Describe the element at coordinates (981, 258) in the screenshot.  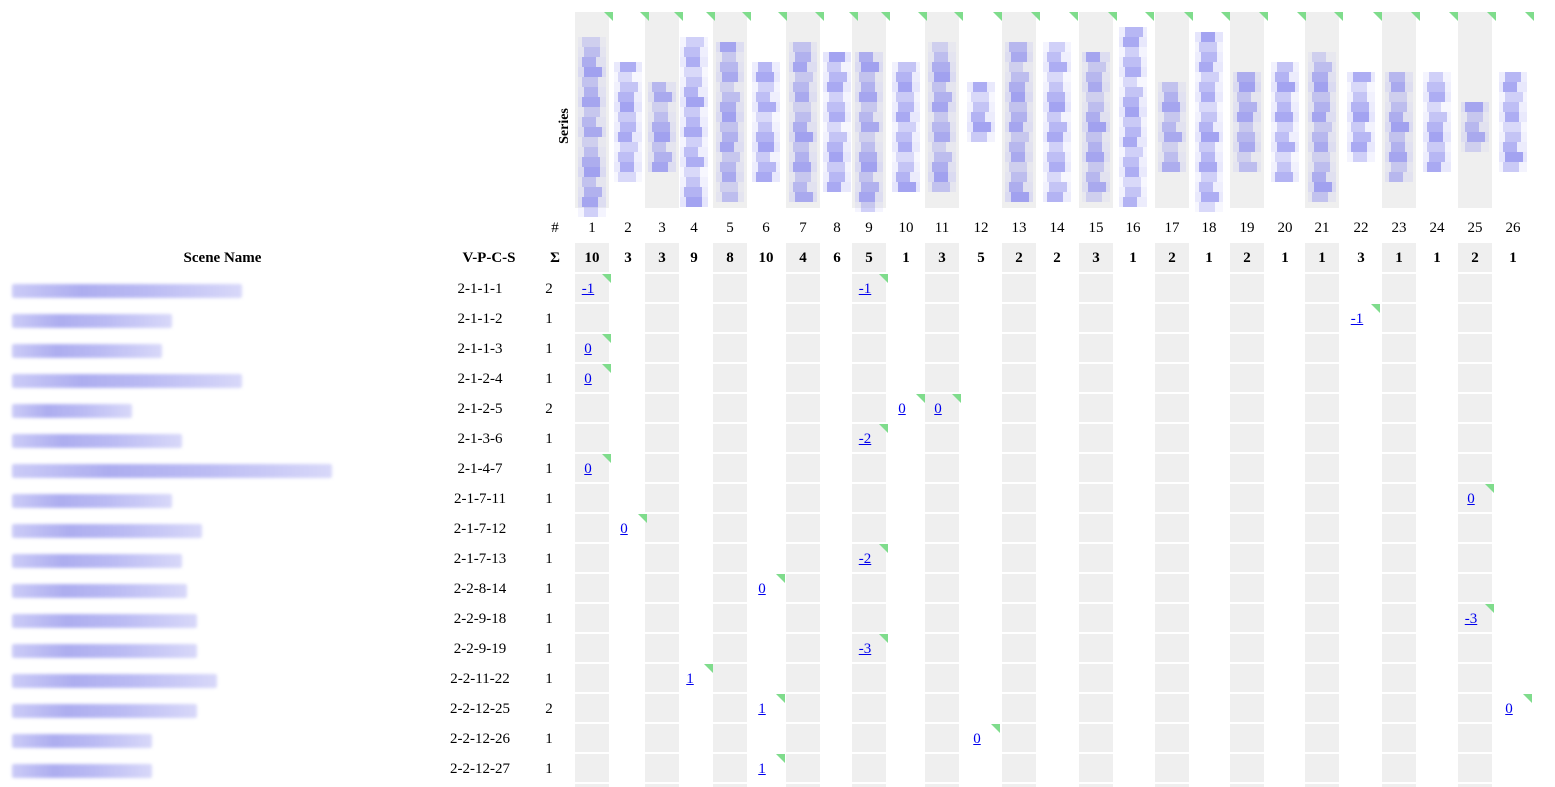
I see `column-total: 5` at that location.